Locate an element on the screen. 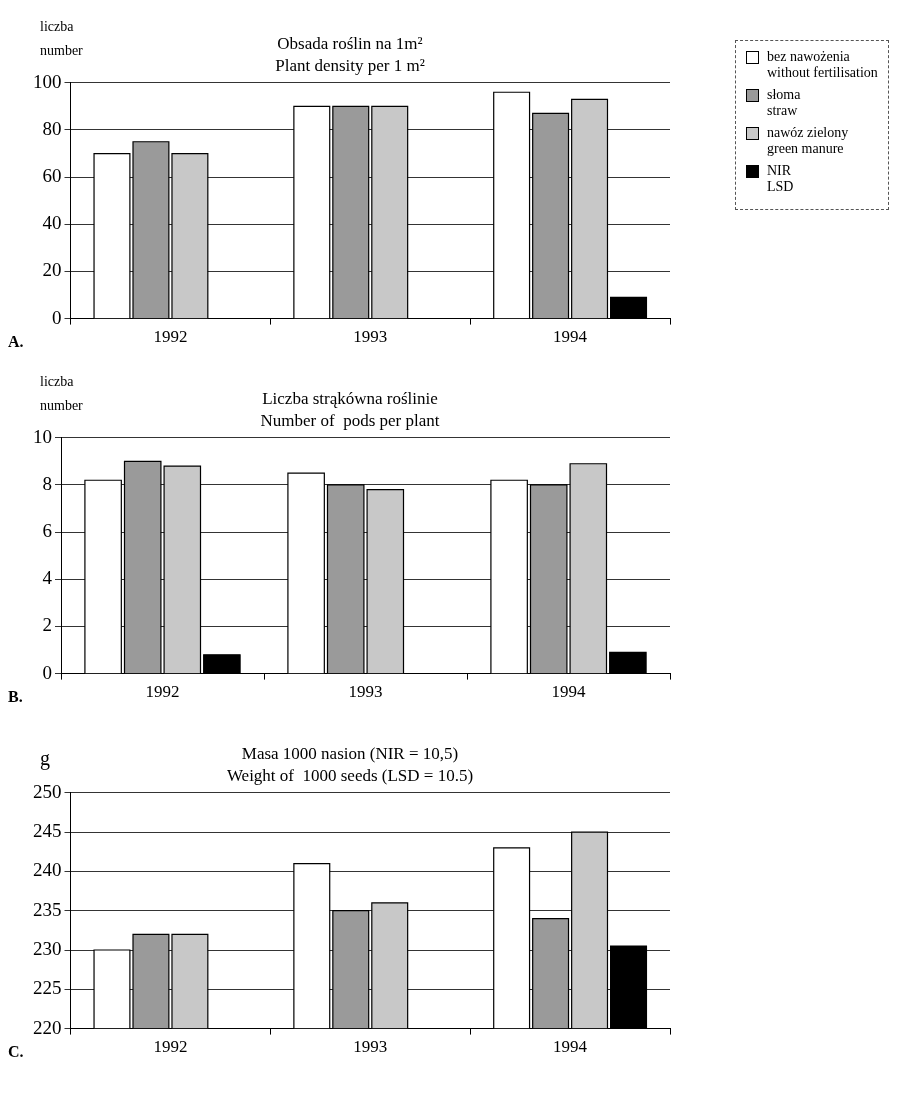 This screenshot has height=1098, width=907. y-tick-label: 8 is located at coordinates (47, 483).